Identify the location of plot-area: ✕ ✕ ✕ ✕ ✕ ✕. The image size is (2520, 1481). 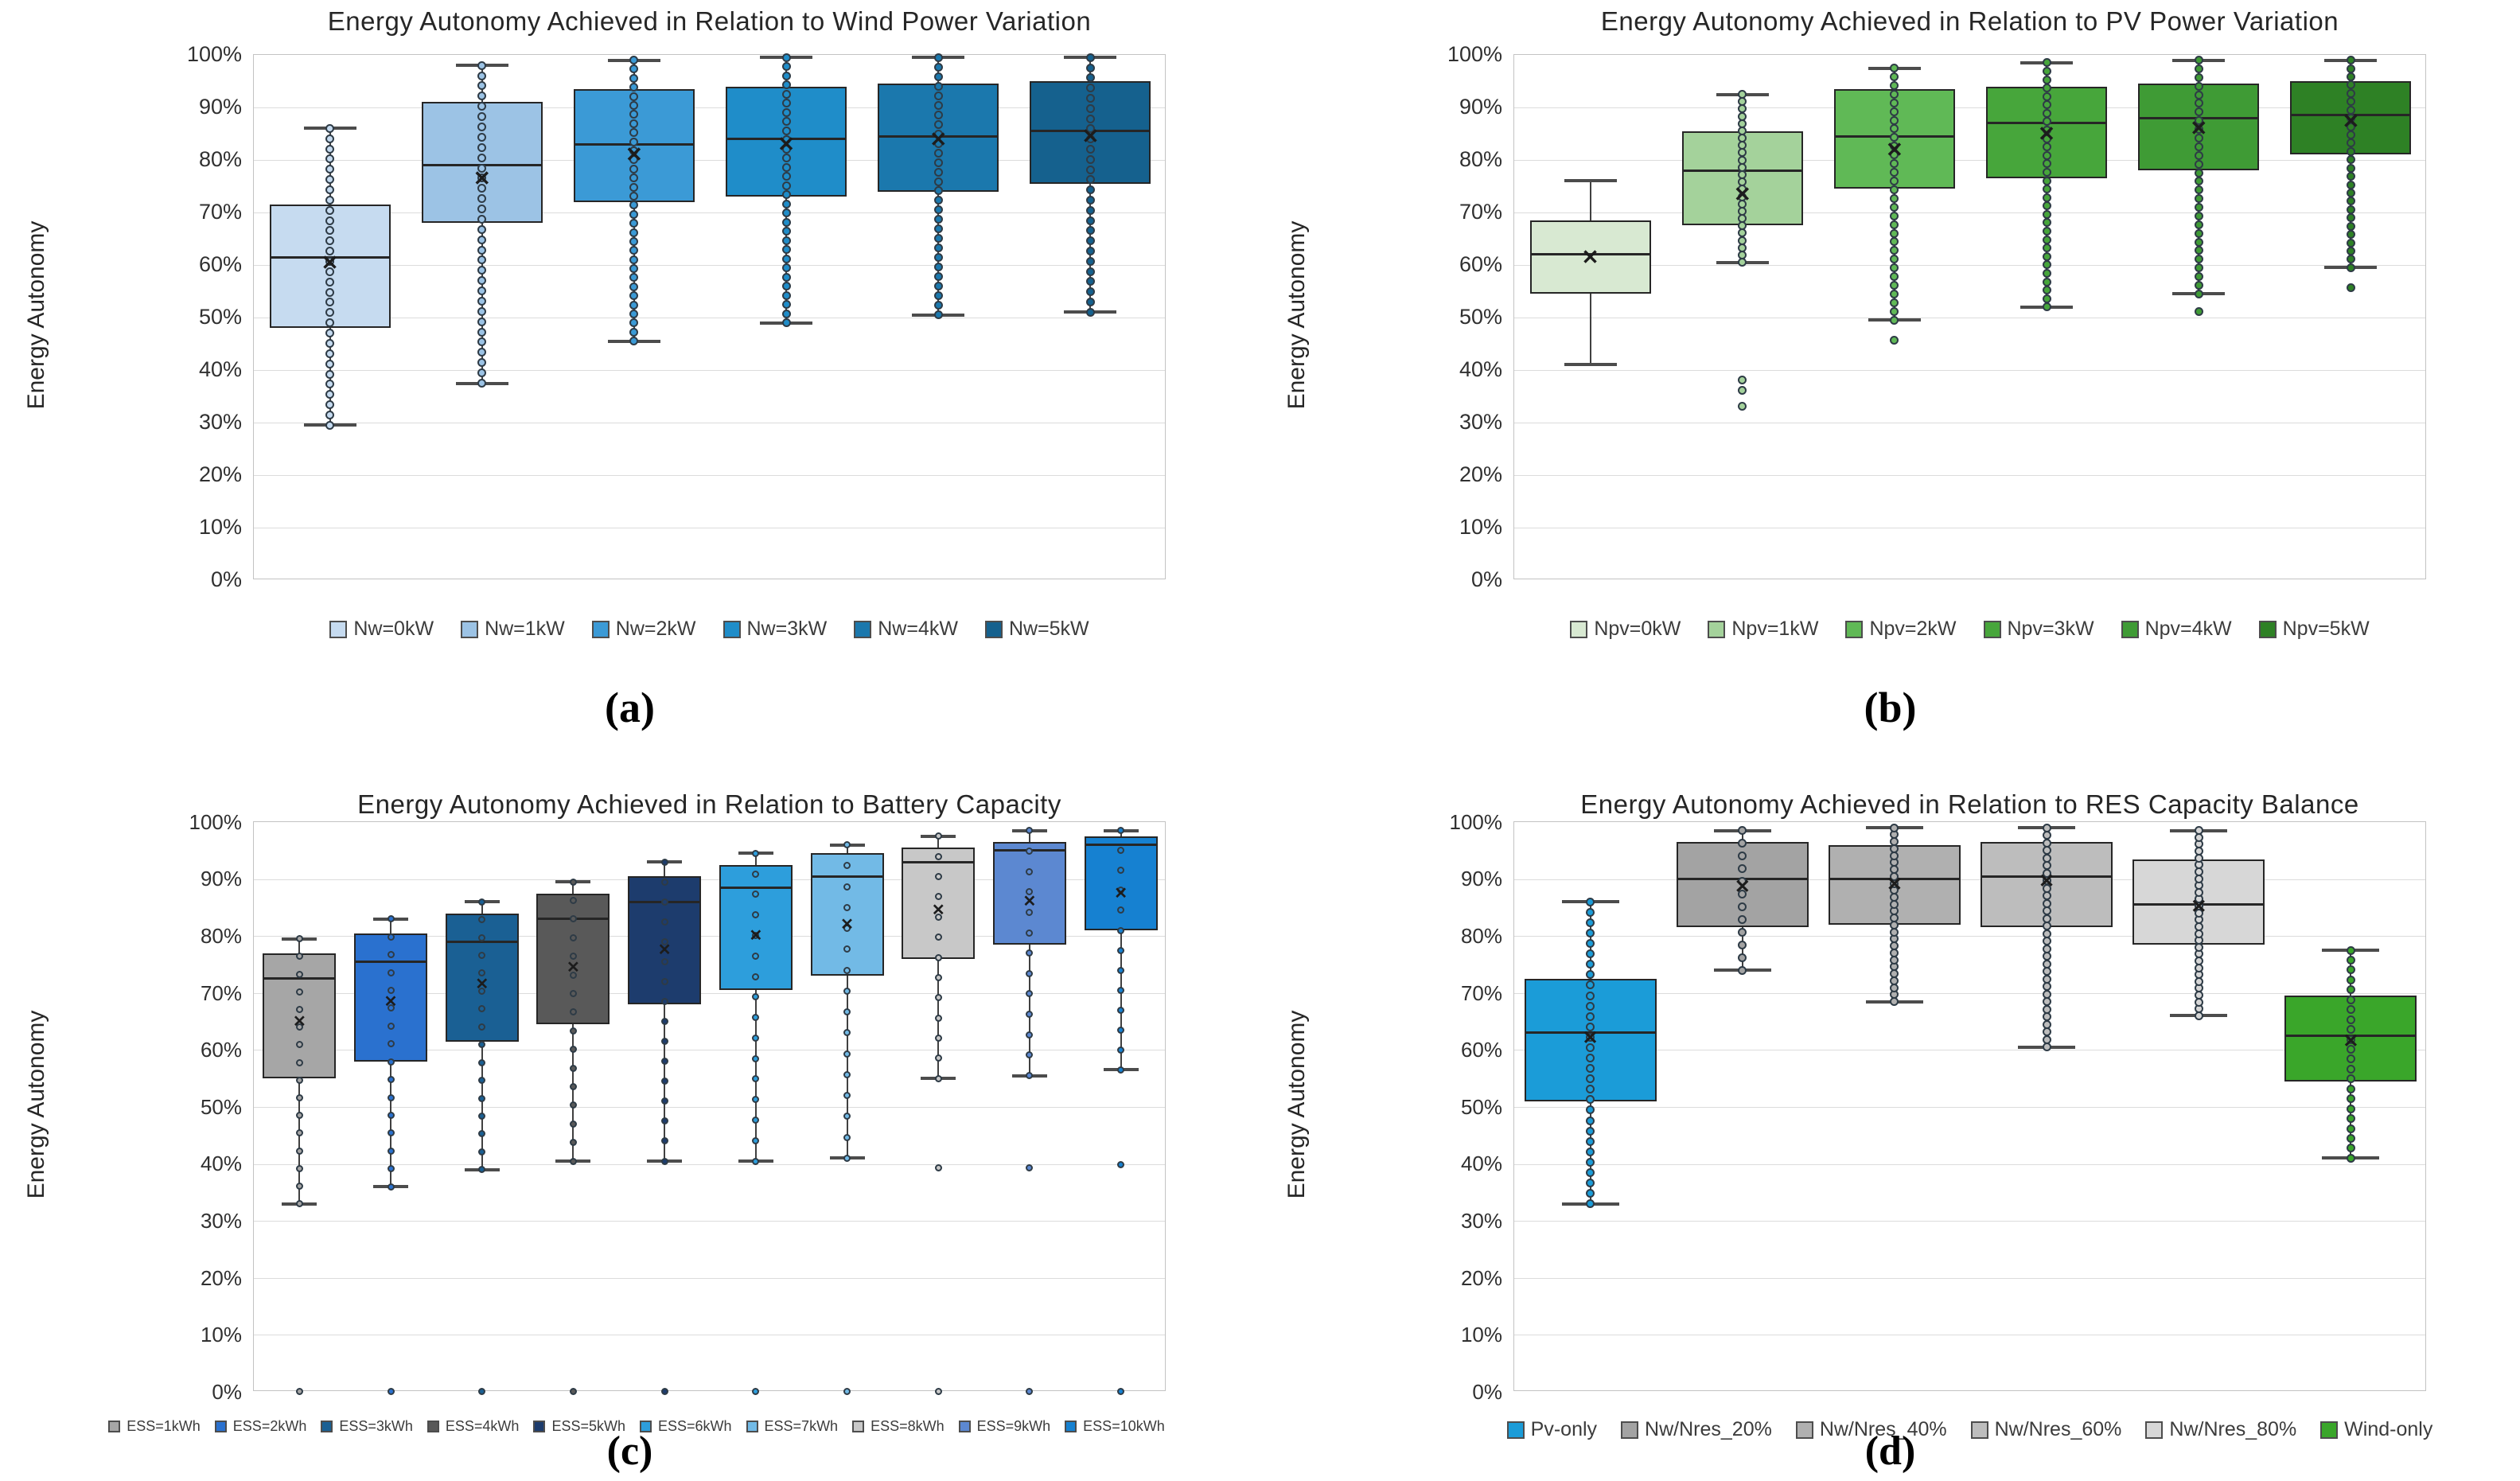
(1969, 316).